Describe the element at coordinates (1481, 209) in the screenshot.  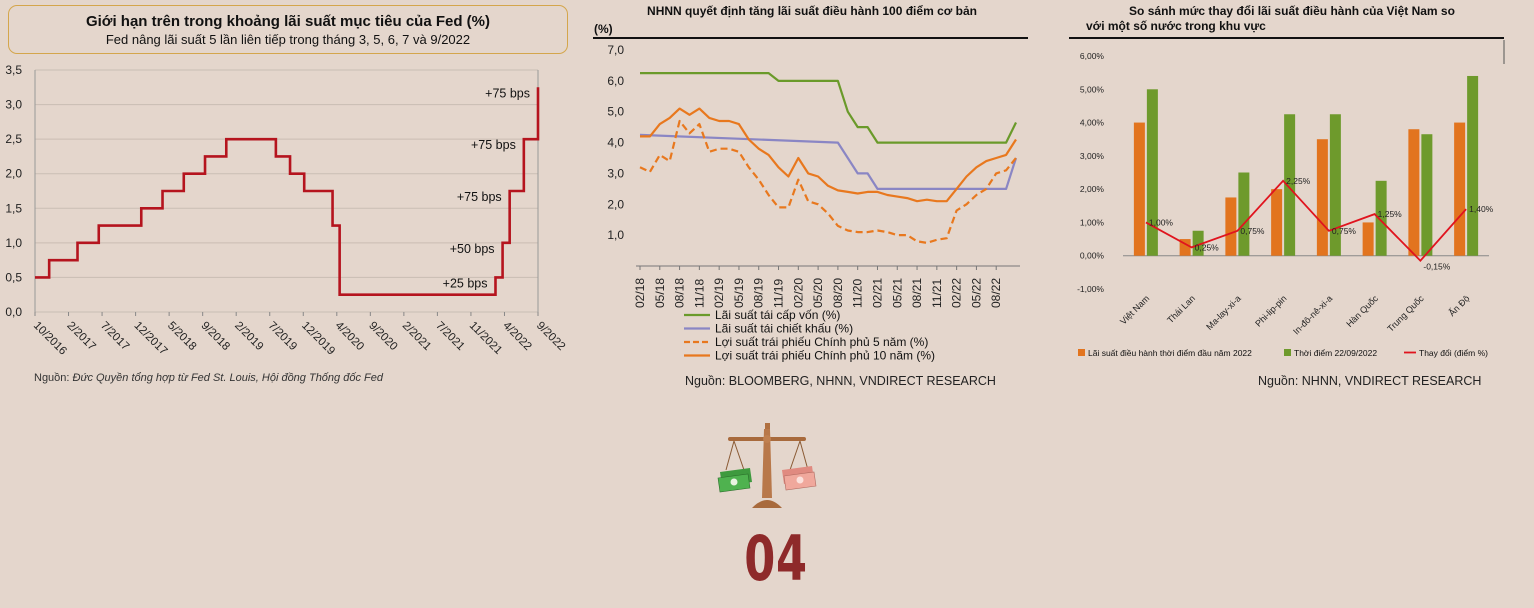
I see `change-data-label: 1,40%` at that location.